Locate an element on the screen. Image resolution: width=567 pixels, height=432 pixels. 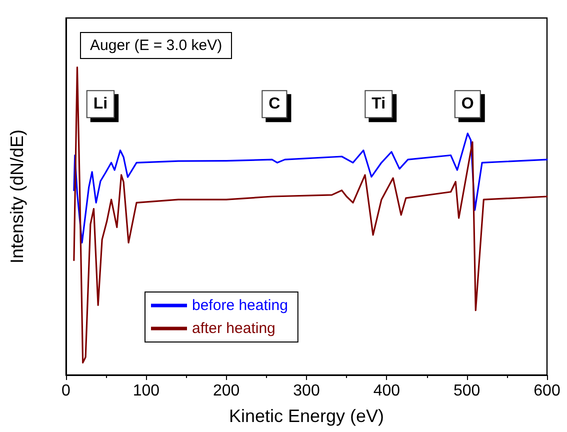
x-tick-label: 500 is located at coordinates (466, 391).